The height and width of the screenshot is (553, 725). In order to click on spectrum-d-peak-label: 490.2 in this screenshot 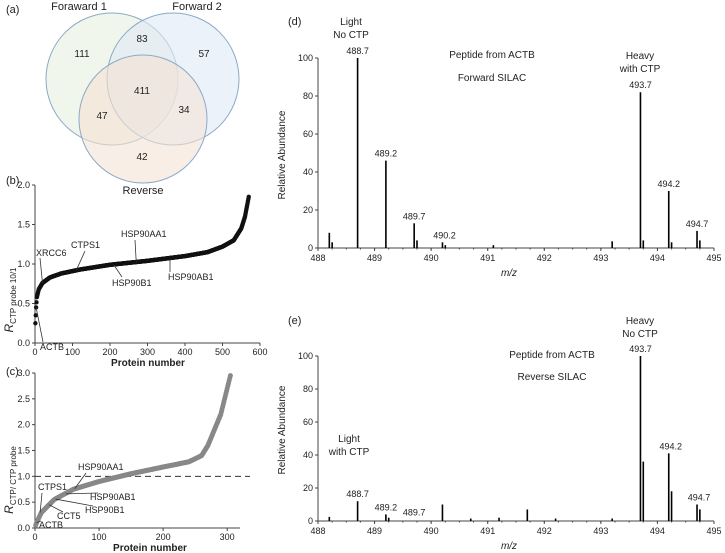, I will do `click(444, 235)`.